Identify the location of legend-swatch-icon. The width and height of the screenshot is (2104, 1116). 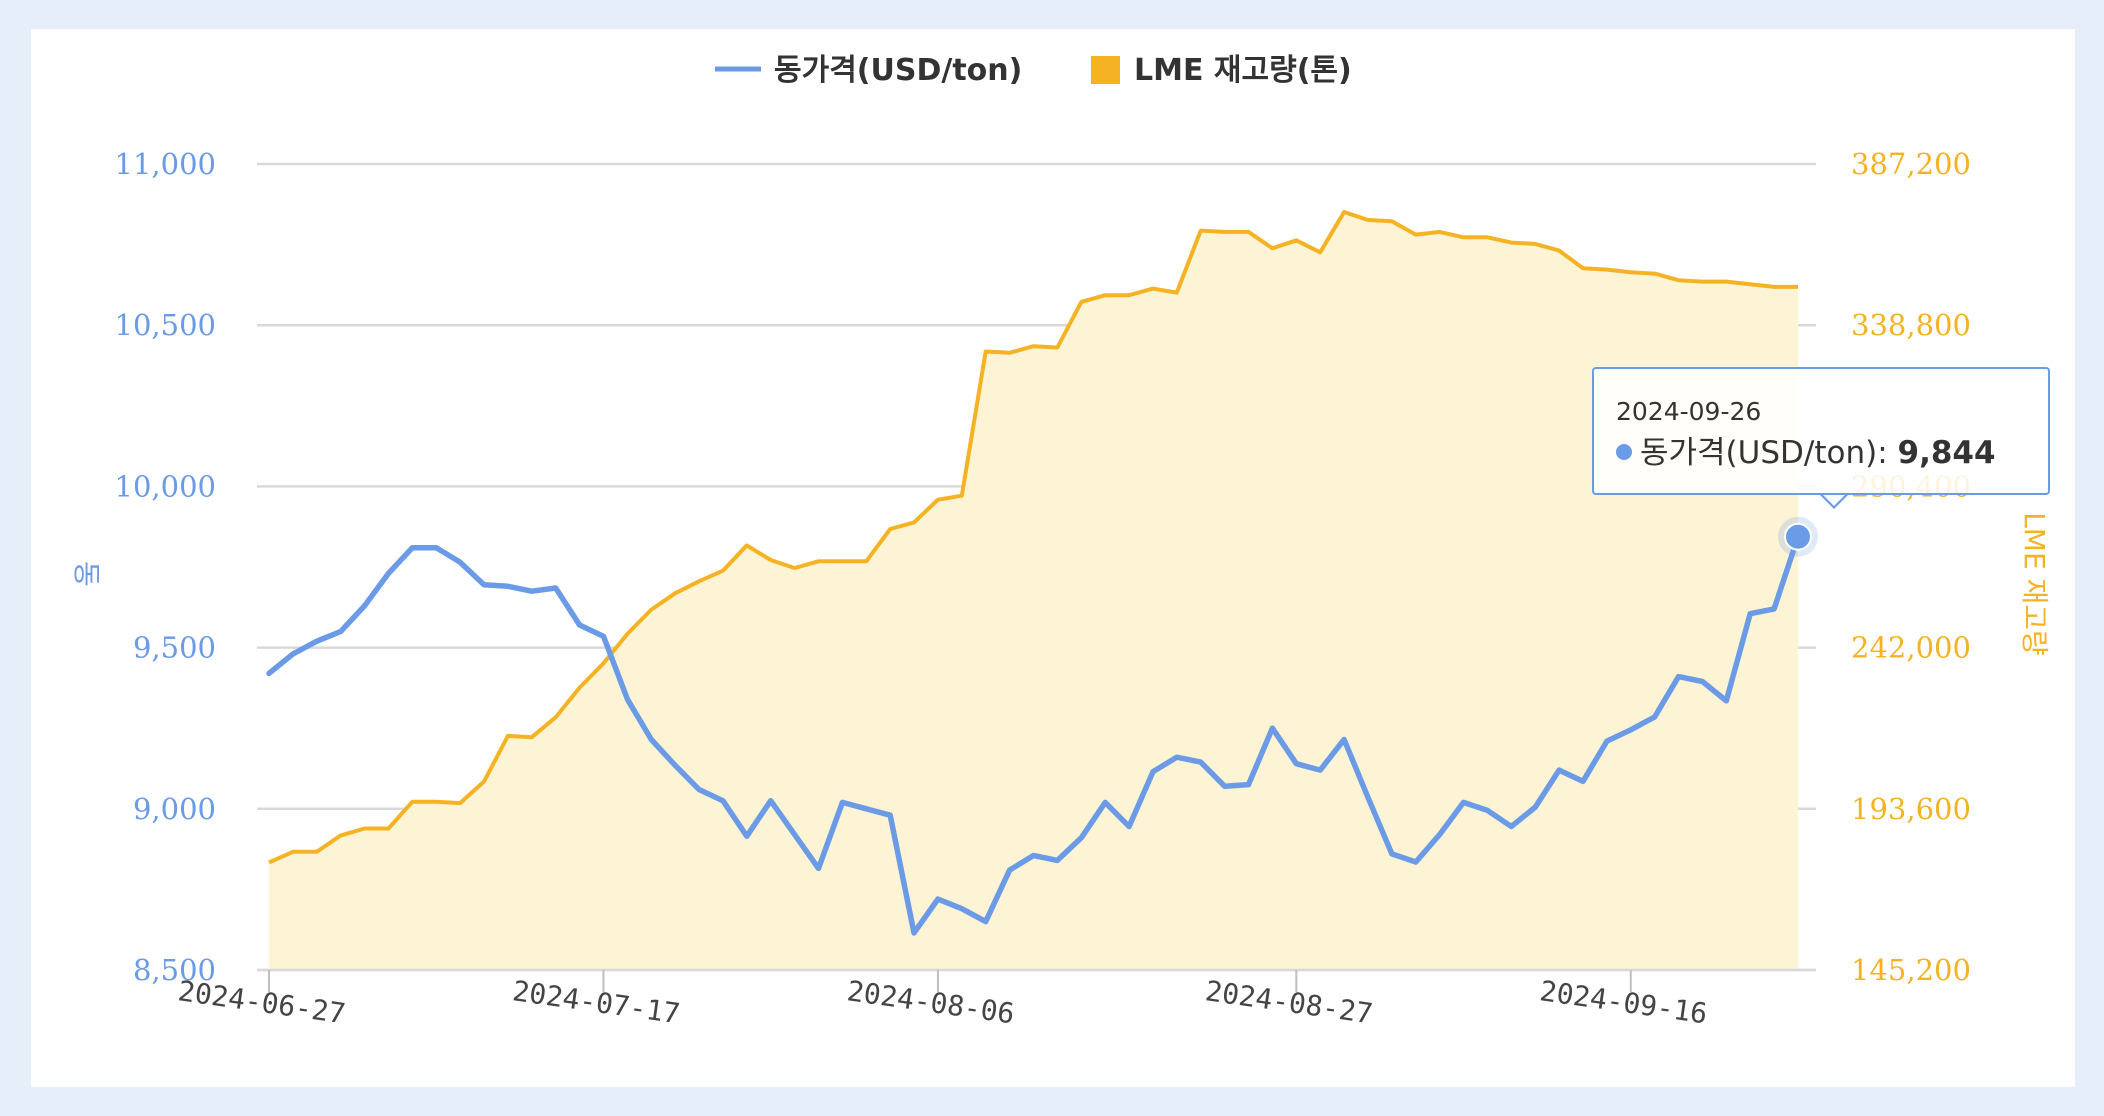
(1105, 70).